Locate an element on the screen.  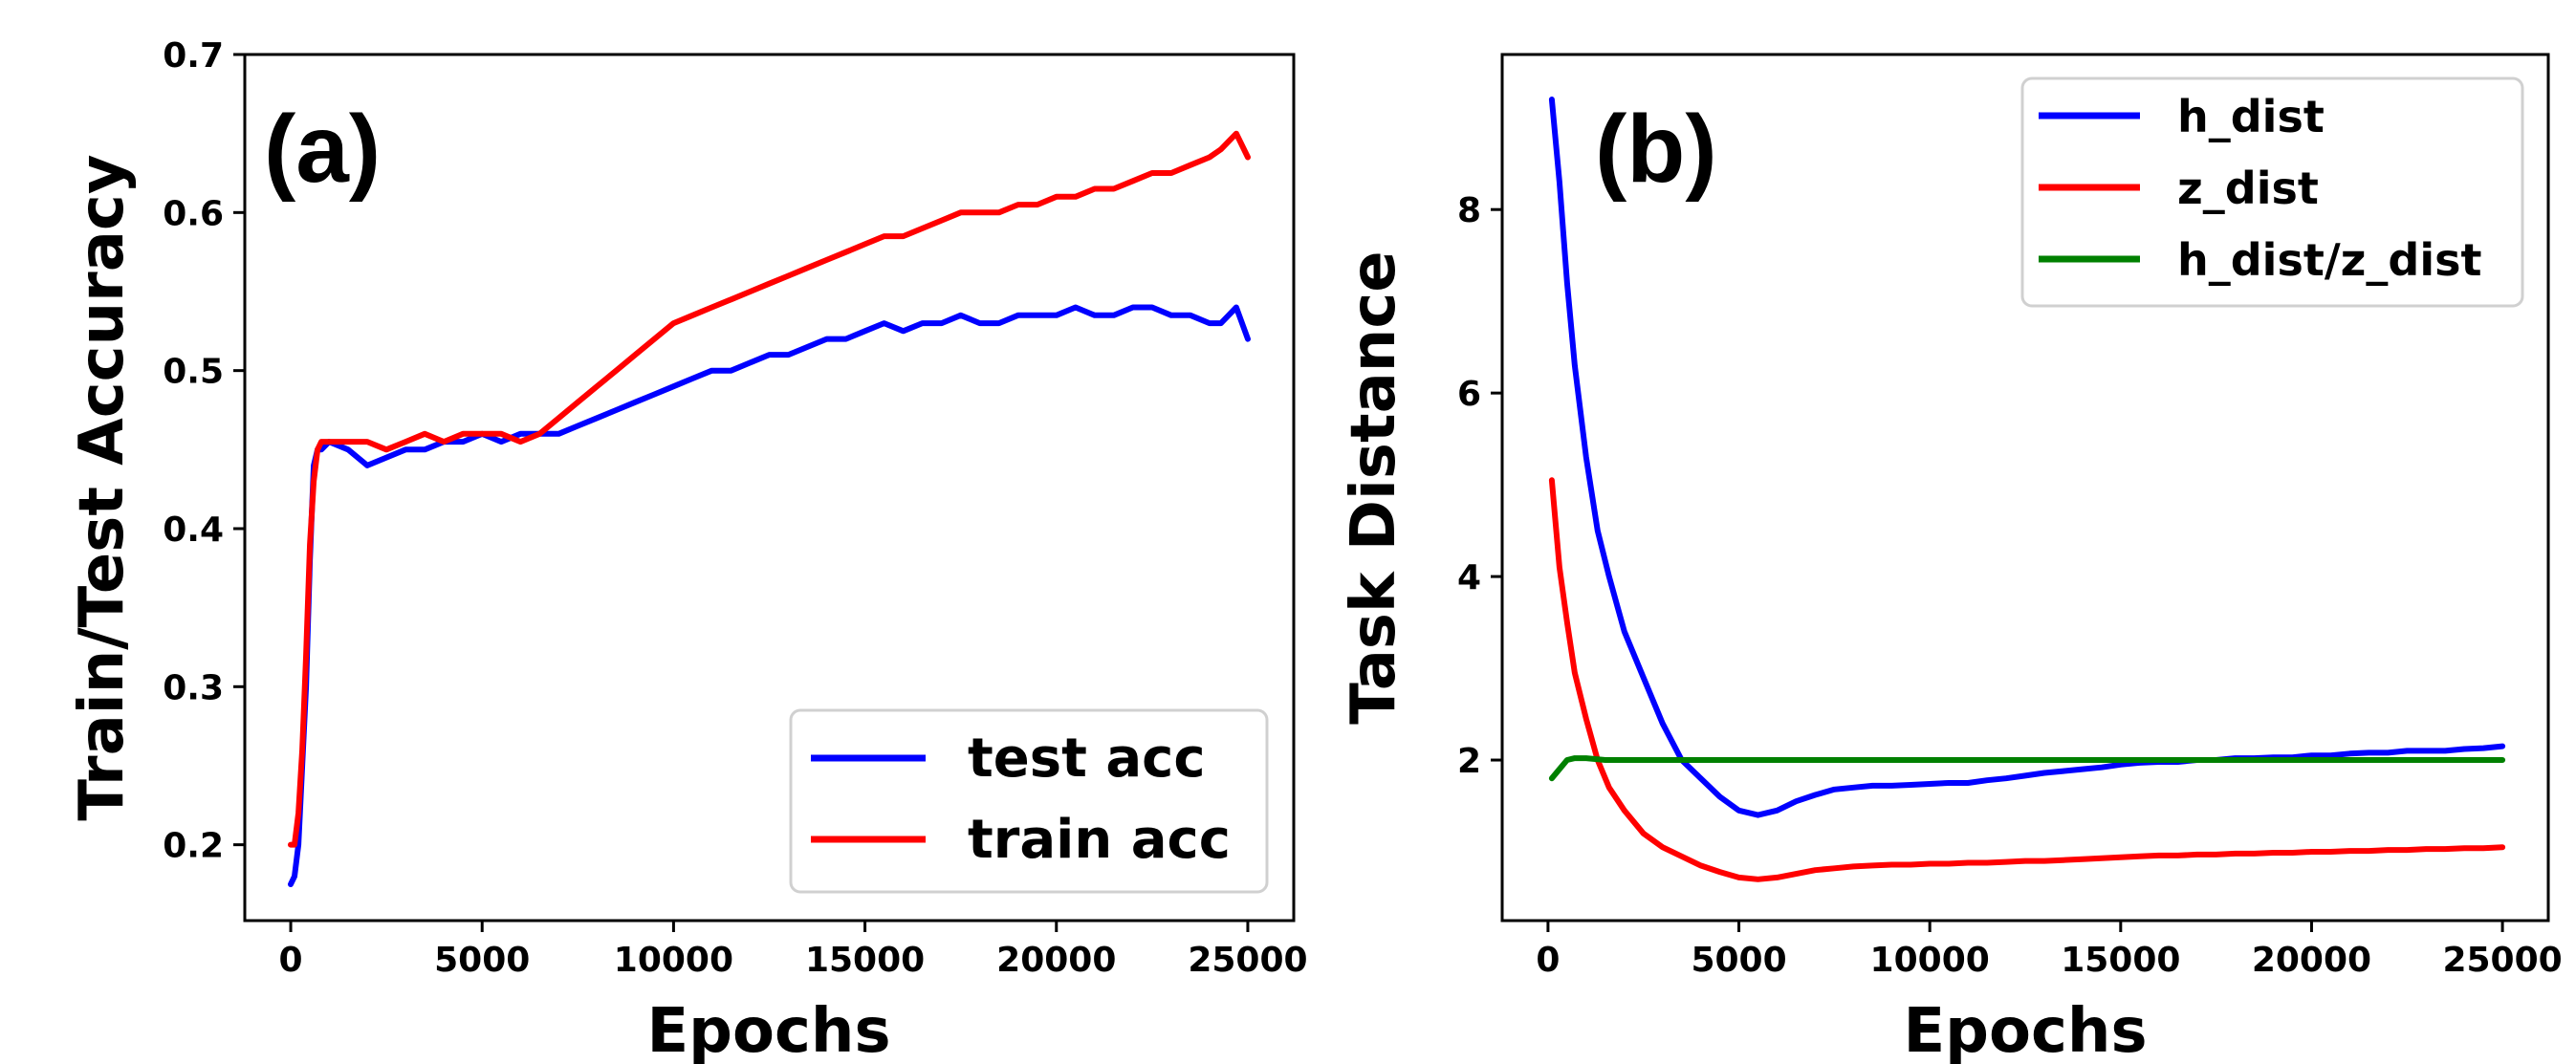
panel-b-legend-label-z-dist: z_dist is located at coordinates (2248, 188).